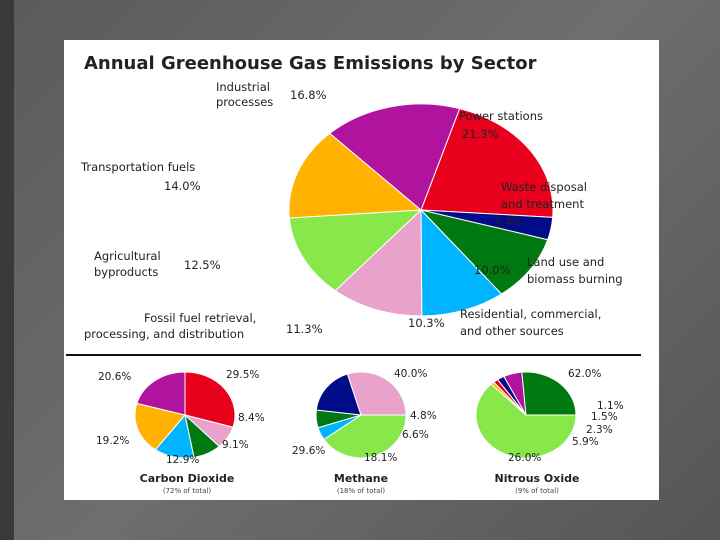  Describe the element at coordinates (542, 204) in the screenshot. I see `label-waste-line2: and treatment` at that location.